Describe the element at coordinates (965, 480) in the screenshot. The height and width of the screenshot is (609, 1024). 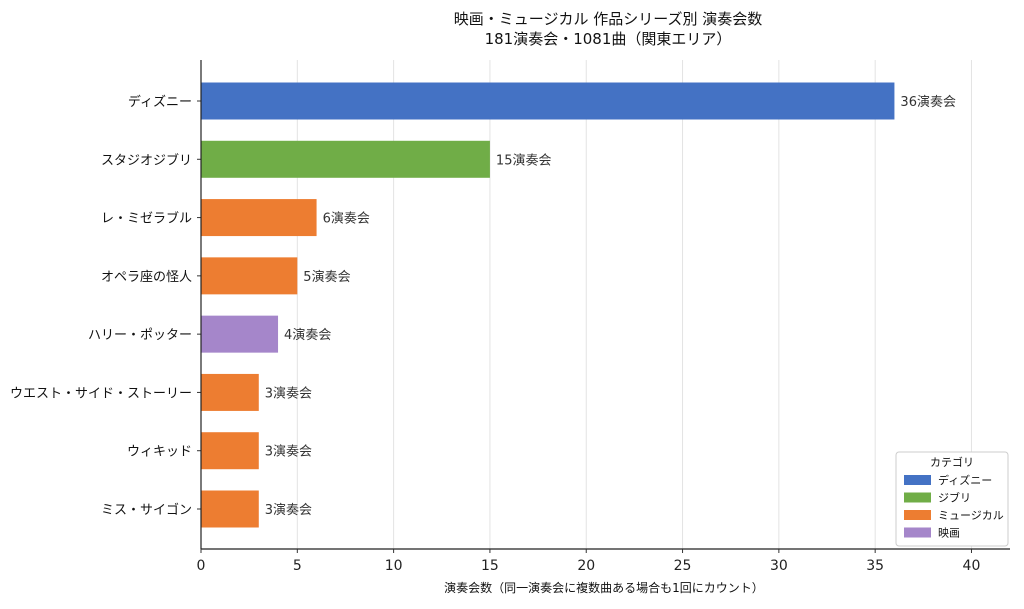
I see `legend-label: ディズニー` at that location.